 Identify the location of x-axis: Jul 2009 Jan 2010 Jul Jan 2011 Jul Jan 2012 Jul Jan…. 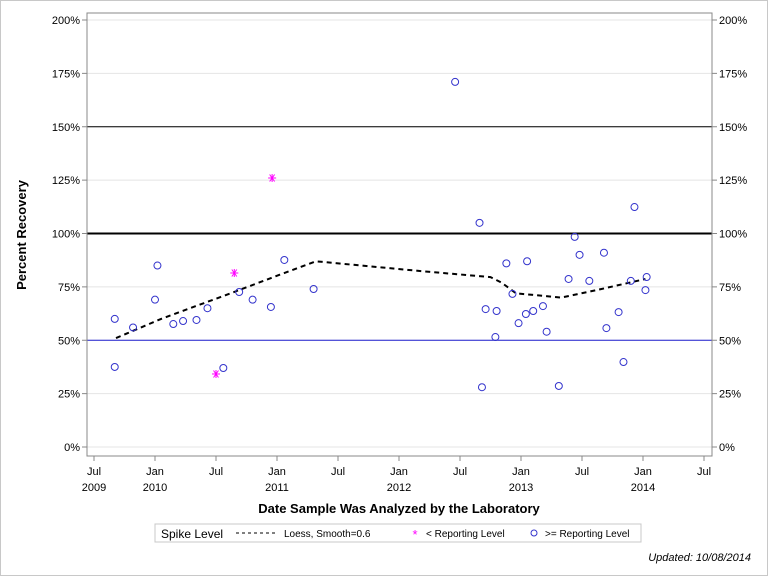
(396, 475).